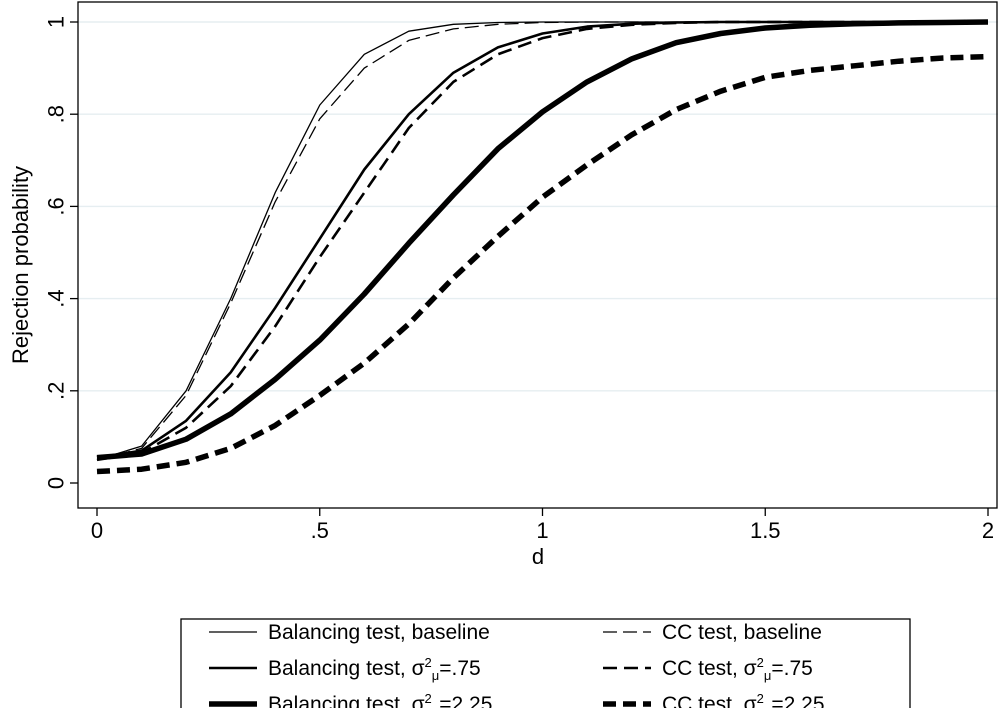 The height and width of the screenshot is (708, 998). I want to click on x-tick-label: 1.5, so click(765, 530).